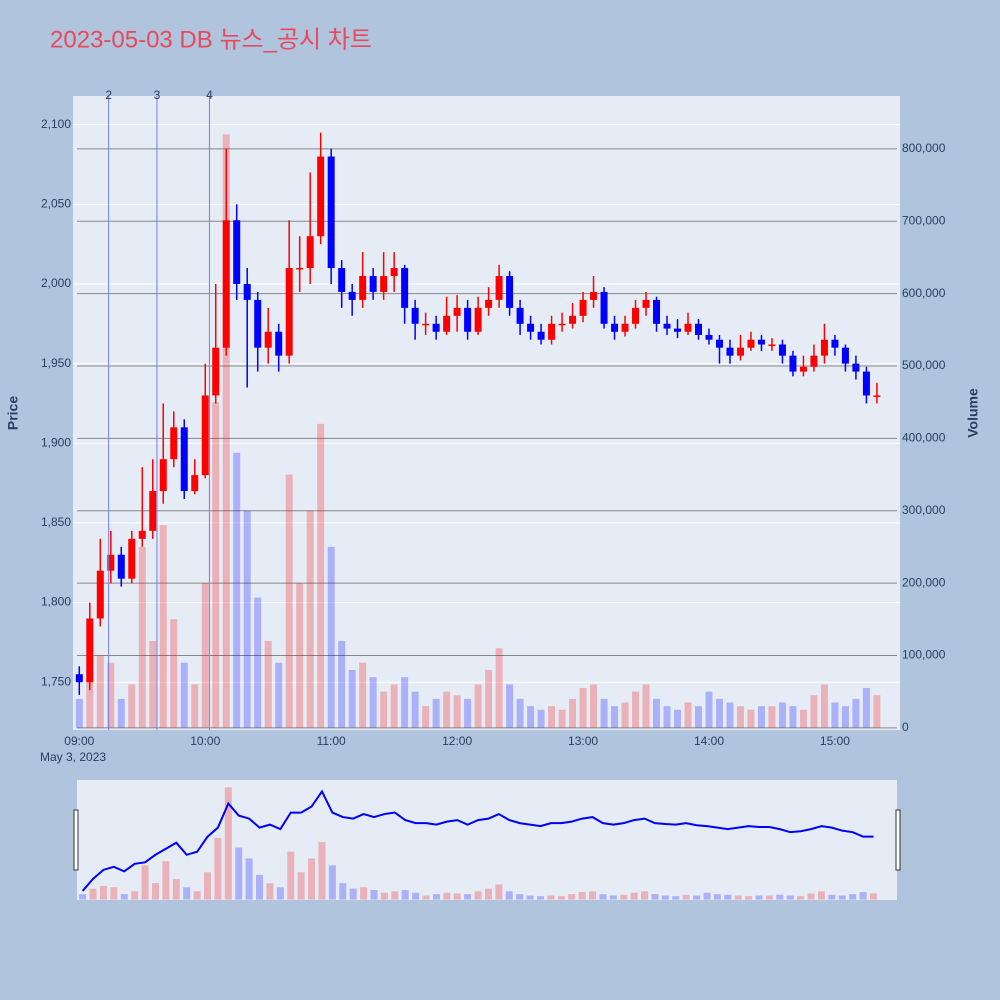  Describe the element at coordinates (457, 741) in the screenshot. I see `x-tick-label: 12:00` at that location.